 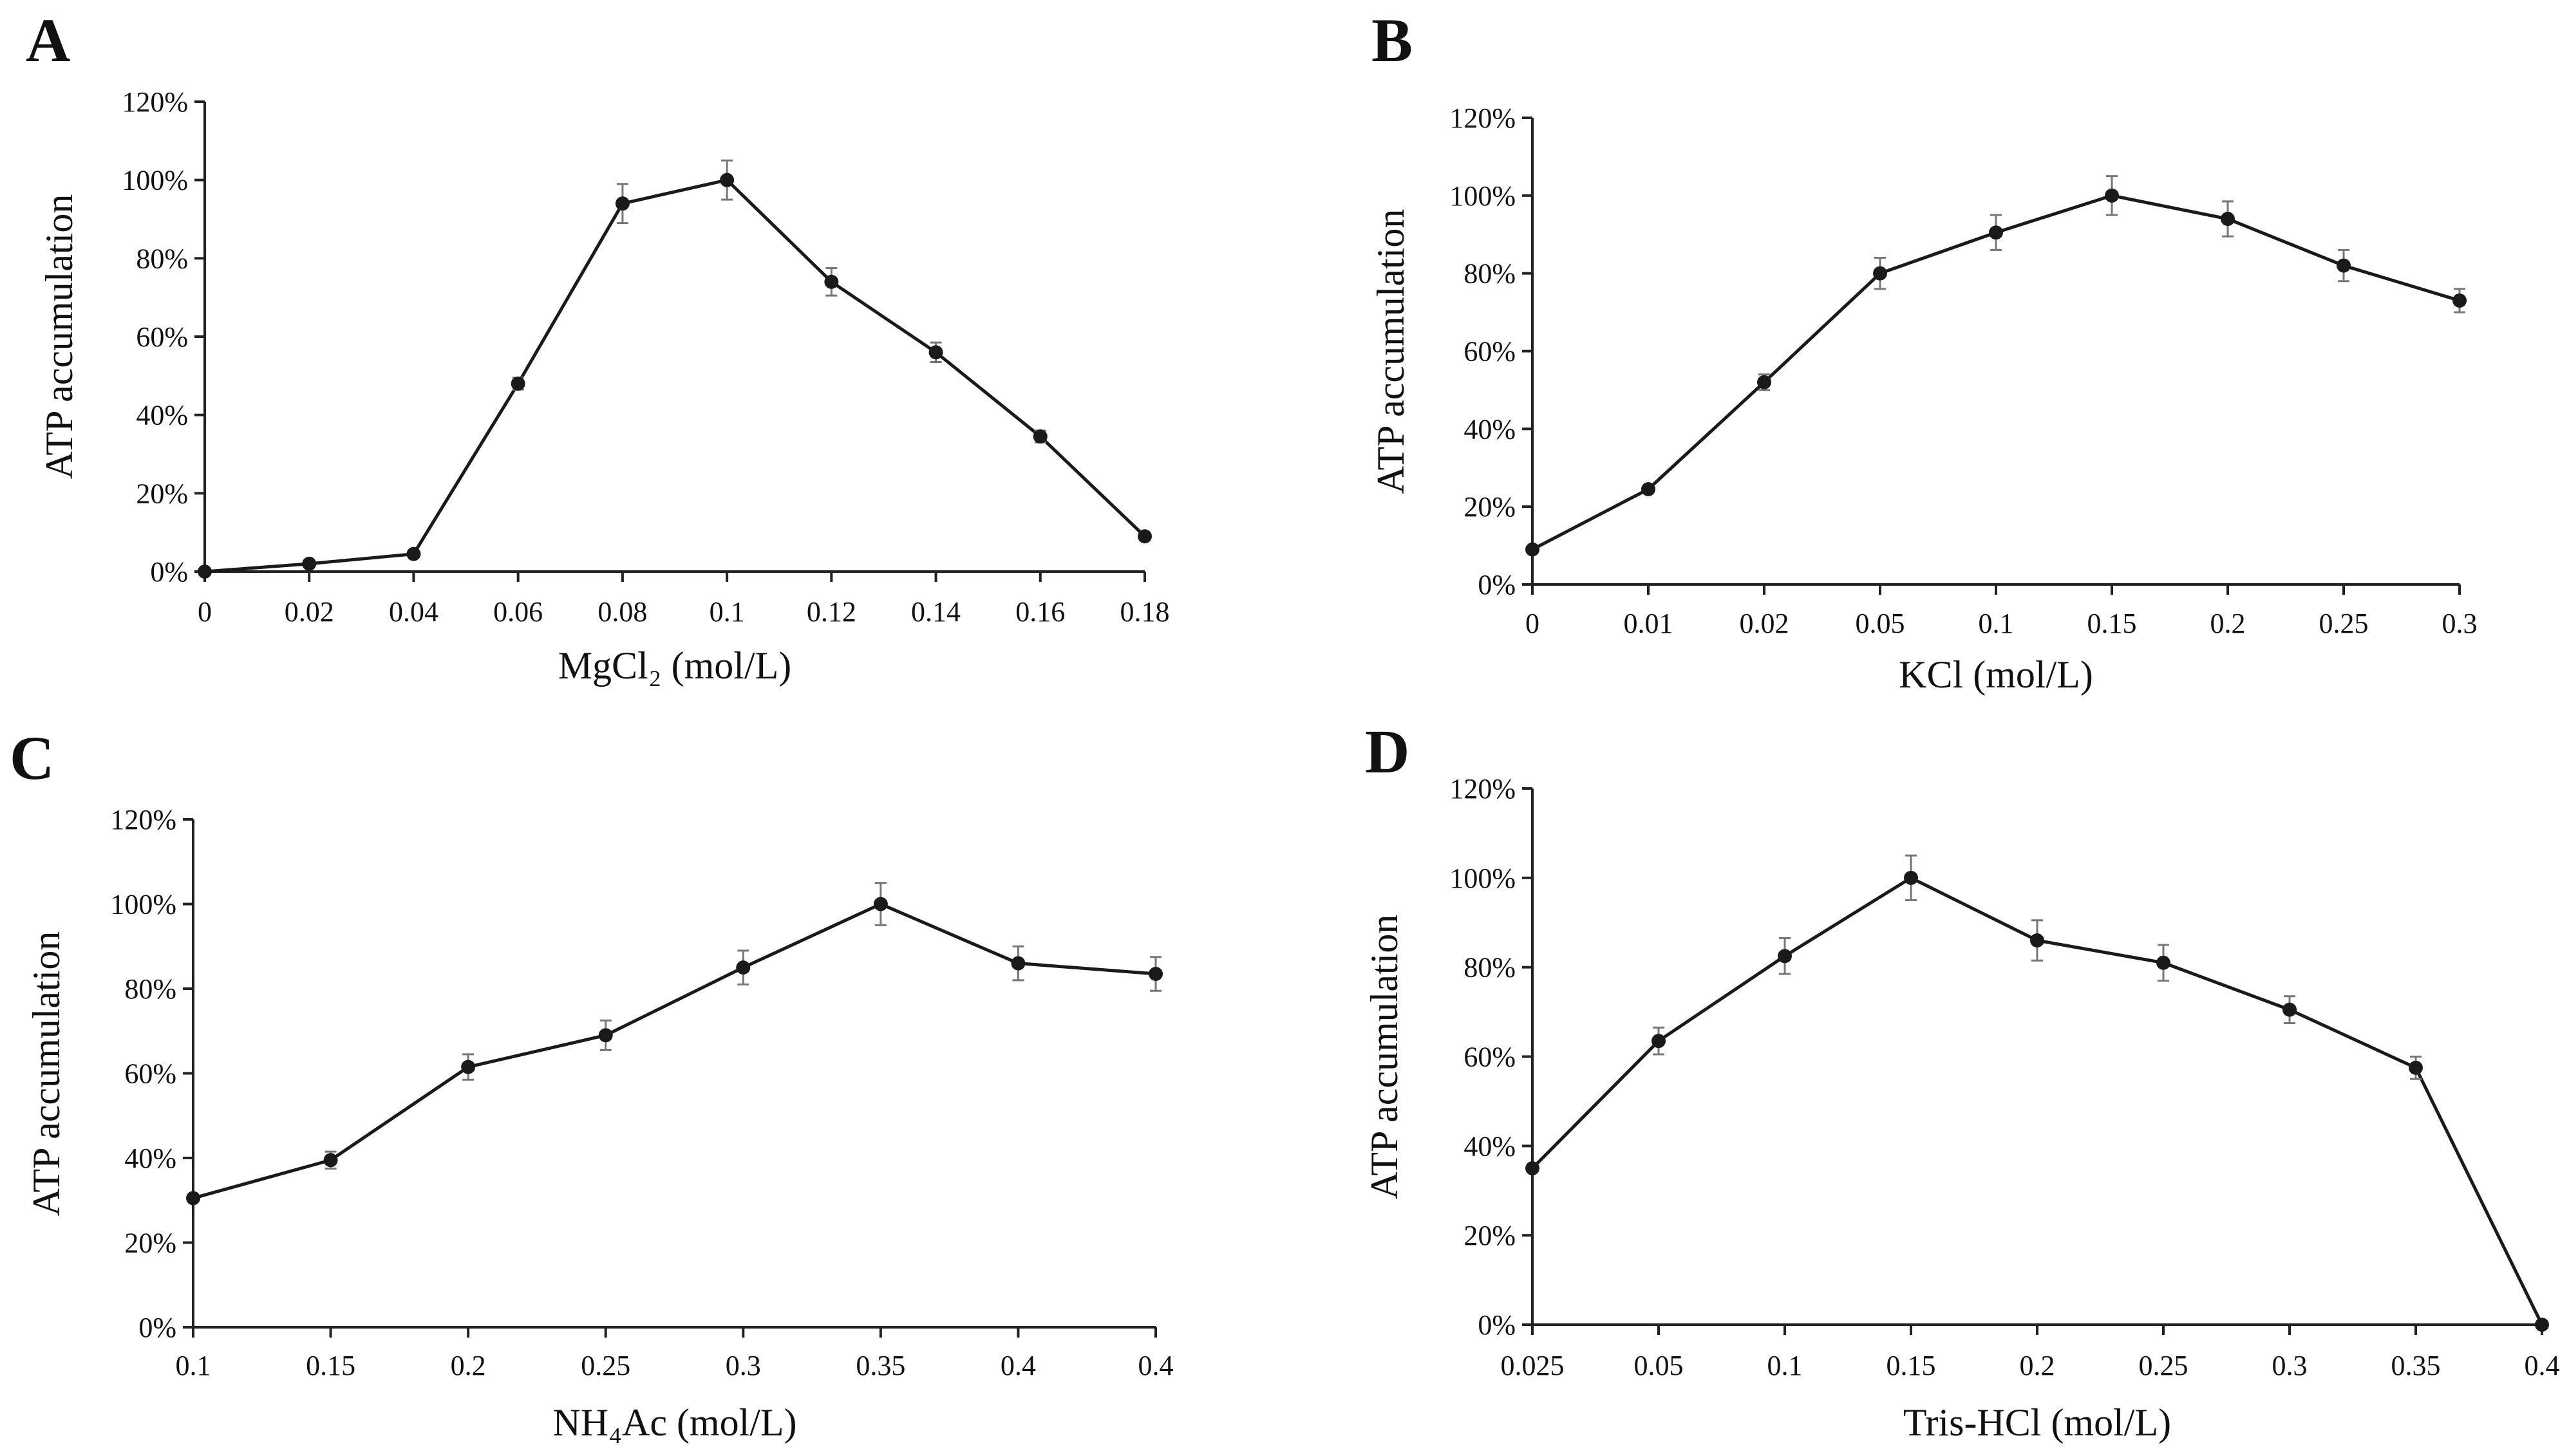 What do you see at coordinates (622, 612) in the screenshot?
I see `x-tick-label: 0.08` at bounding box center [622, 612].